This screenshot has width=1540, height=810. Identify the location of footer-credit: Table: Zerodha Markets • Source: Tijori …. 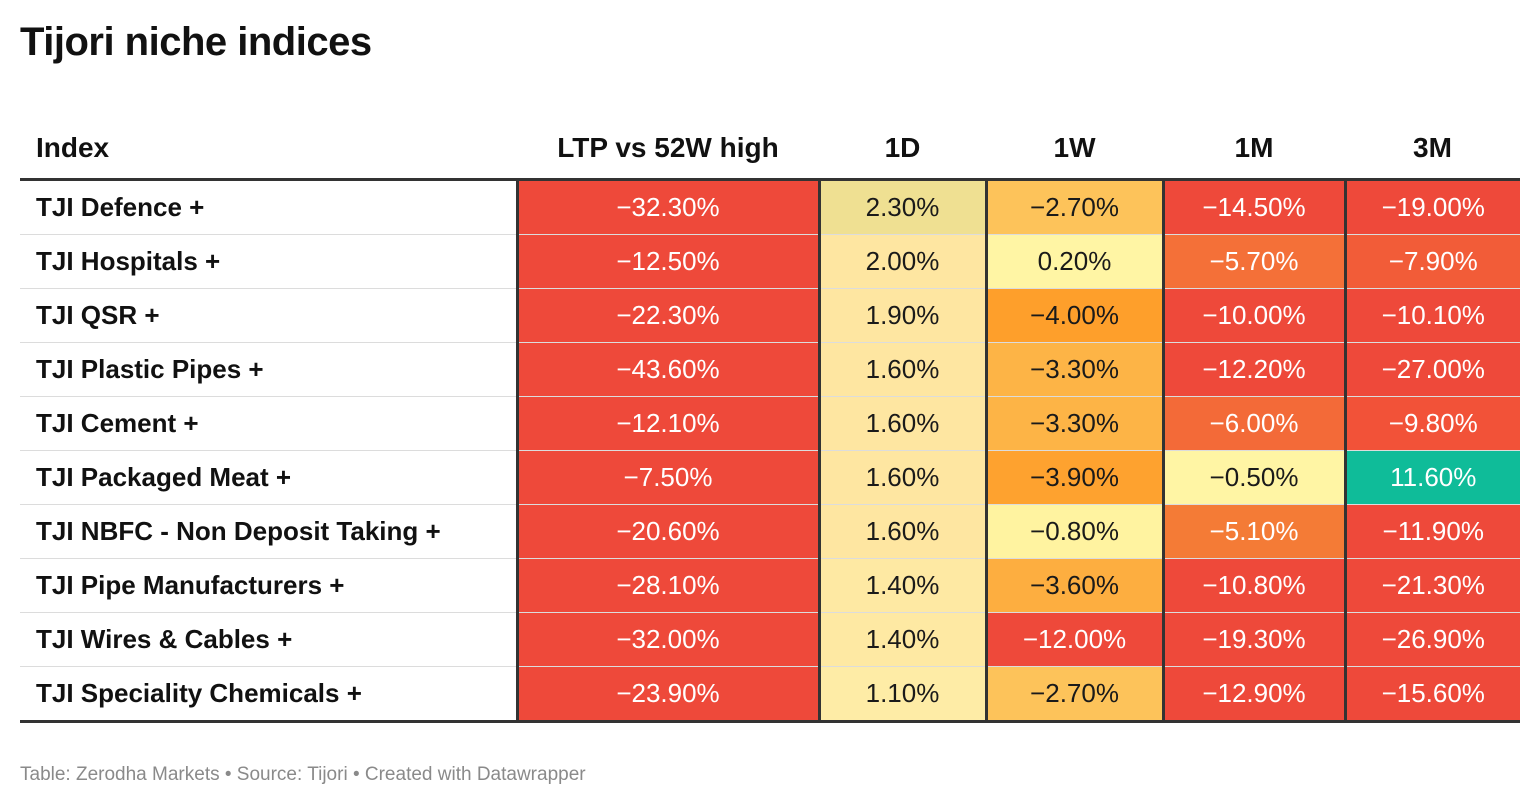
(303, 774).